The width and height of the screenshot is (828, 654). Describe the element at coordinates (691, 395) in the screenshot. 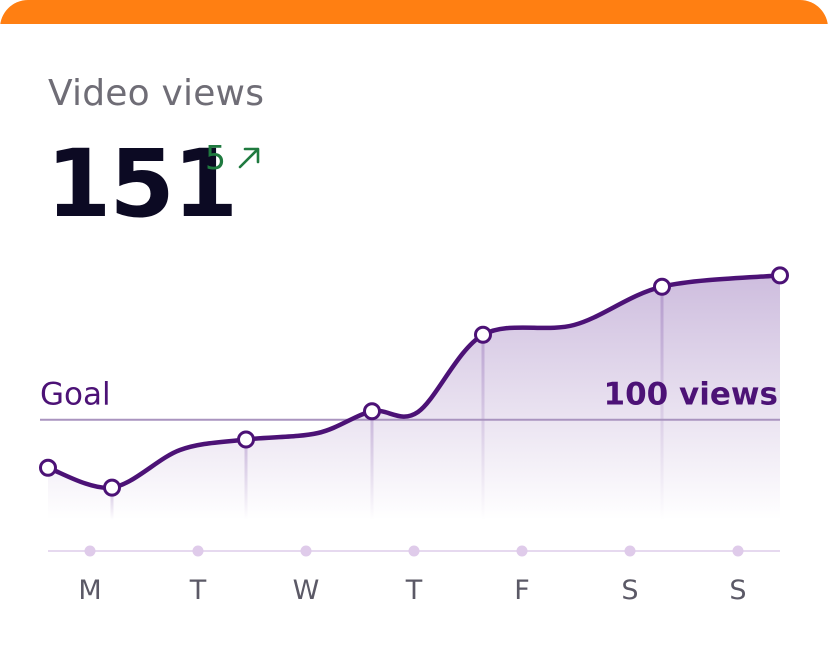

I see `goal-value-label: 100 views` at that location.